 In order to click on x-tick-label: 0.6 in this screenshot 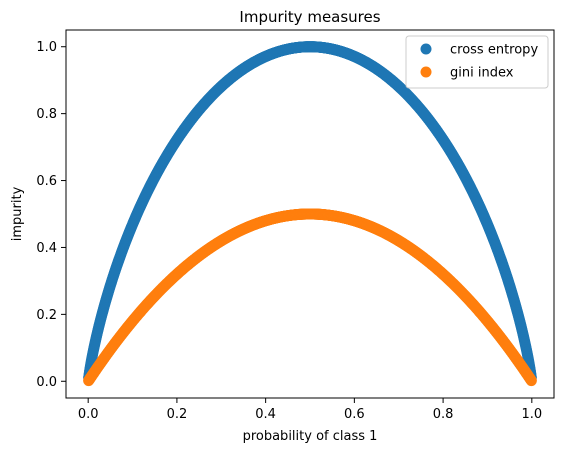, I will do `click(354, 414)`.